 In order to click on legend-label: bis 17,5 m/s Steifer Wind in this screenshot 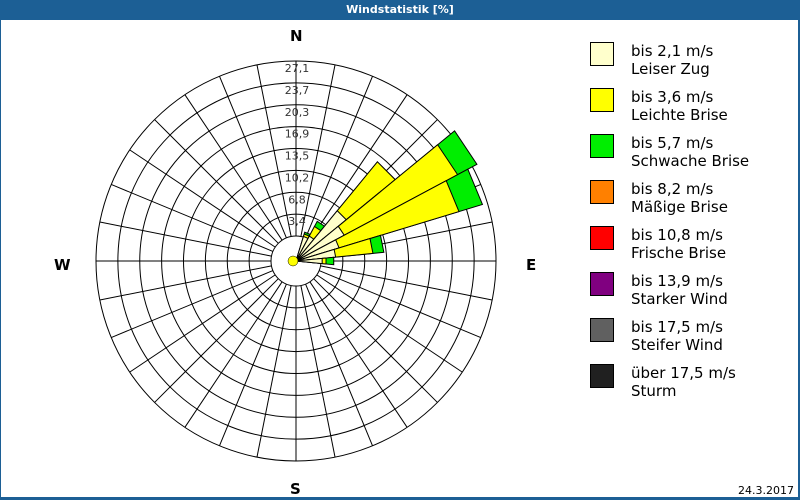, I will do `click(677, 336)`.